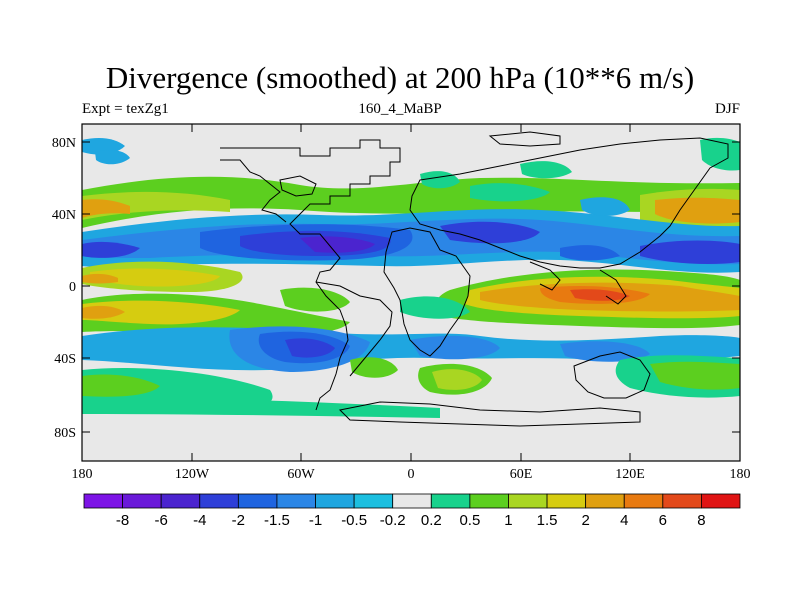  I want to click on colorbar-label: 8, so click(701, 520).